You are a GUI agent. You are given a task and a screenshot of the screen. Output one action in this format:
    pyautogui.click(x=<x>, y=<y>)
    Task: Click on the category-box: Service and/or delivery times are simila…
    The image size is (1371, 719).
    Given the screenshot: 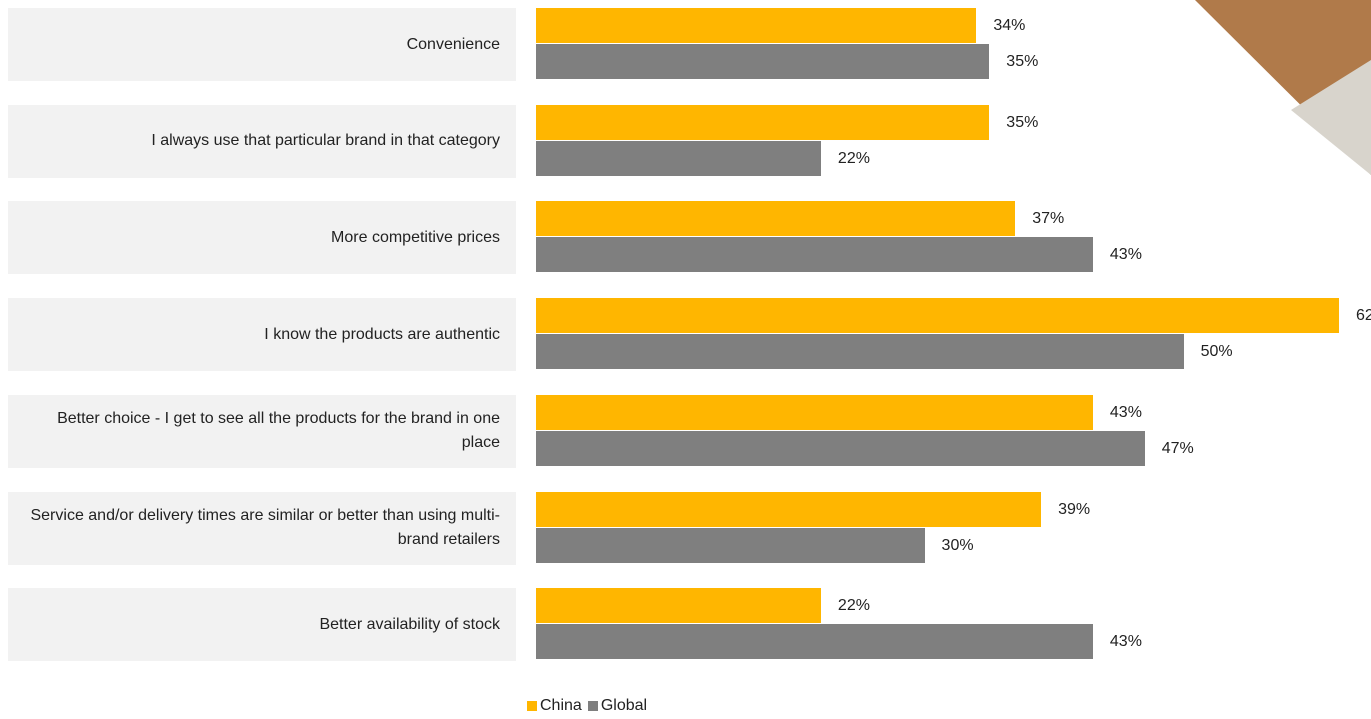 What is the action you would take?
    pyautogui.click(x=262, y=528)
    